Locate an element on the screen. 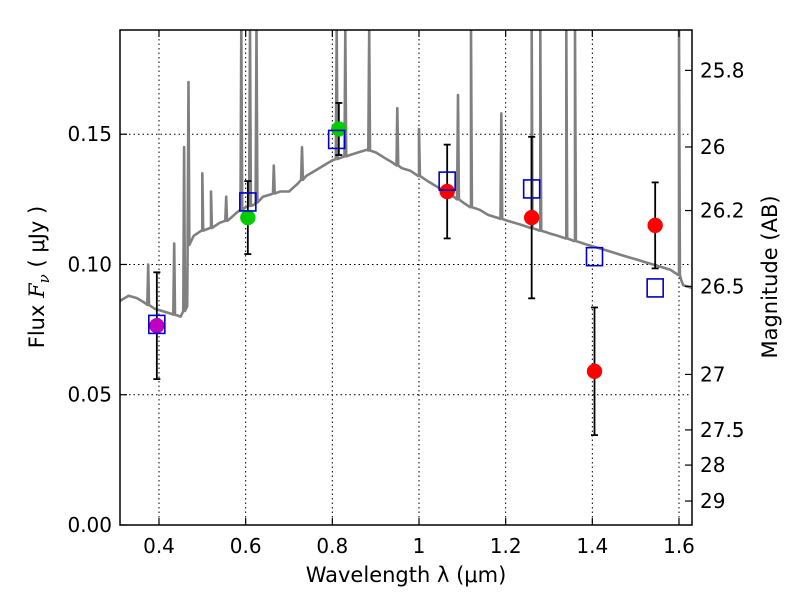  y2-tick-label: 28 is located at coordinates (712, 465).